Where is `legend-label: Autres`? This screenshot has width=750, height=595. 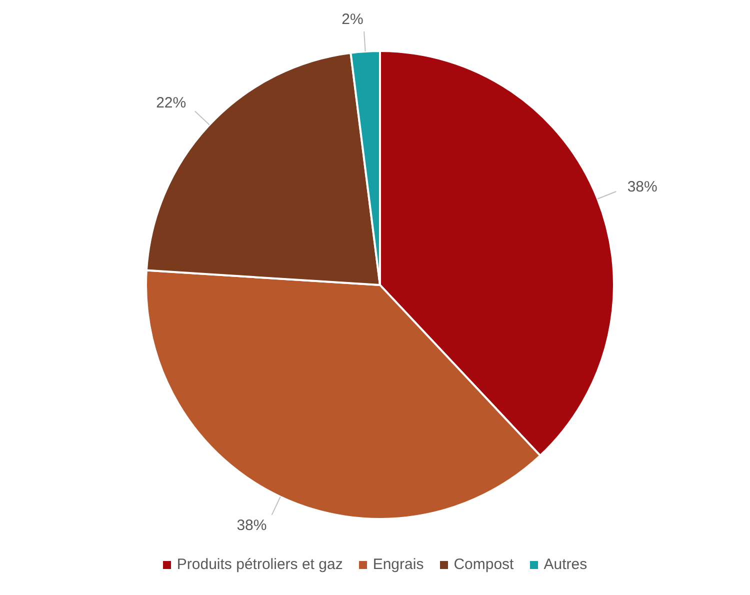 legend-label: Autres is located at coordinates (565, 564).